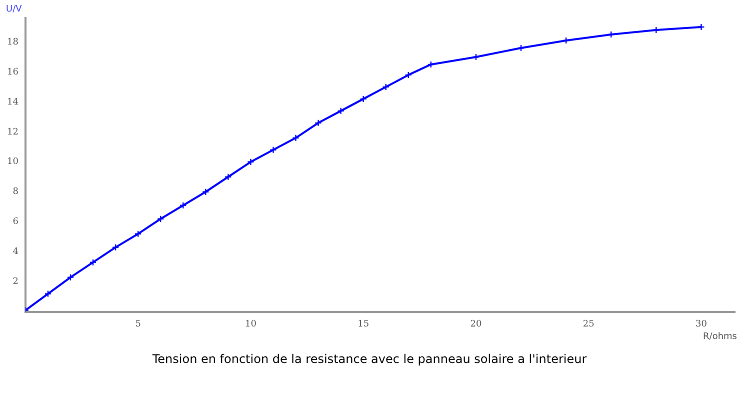  I want to click on y-tick-label: 12, so click(12, 132).